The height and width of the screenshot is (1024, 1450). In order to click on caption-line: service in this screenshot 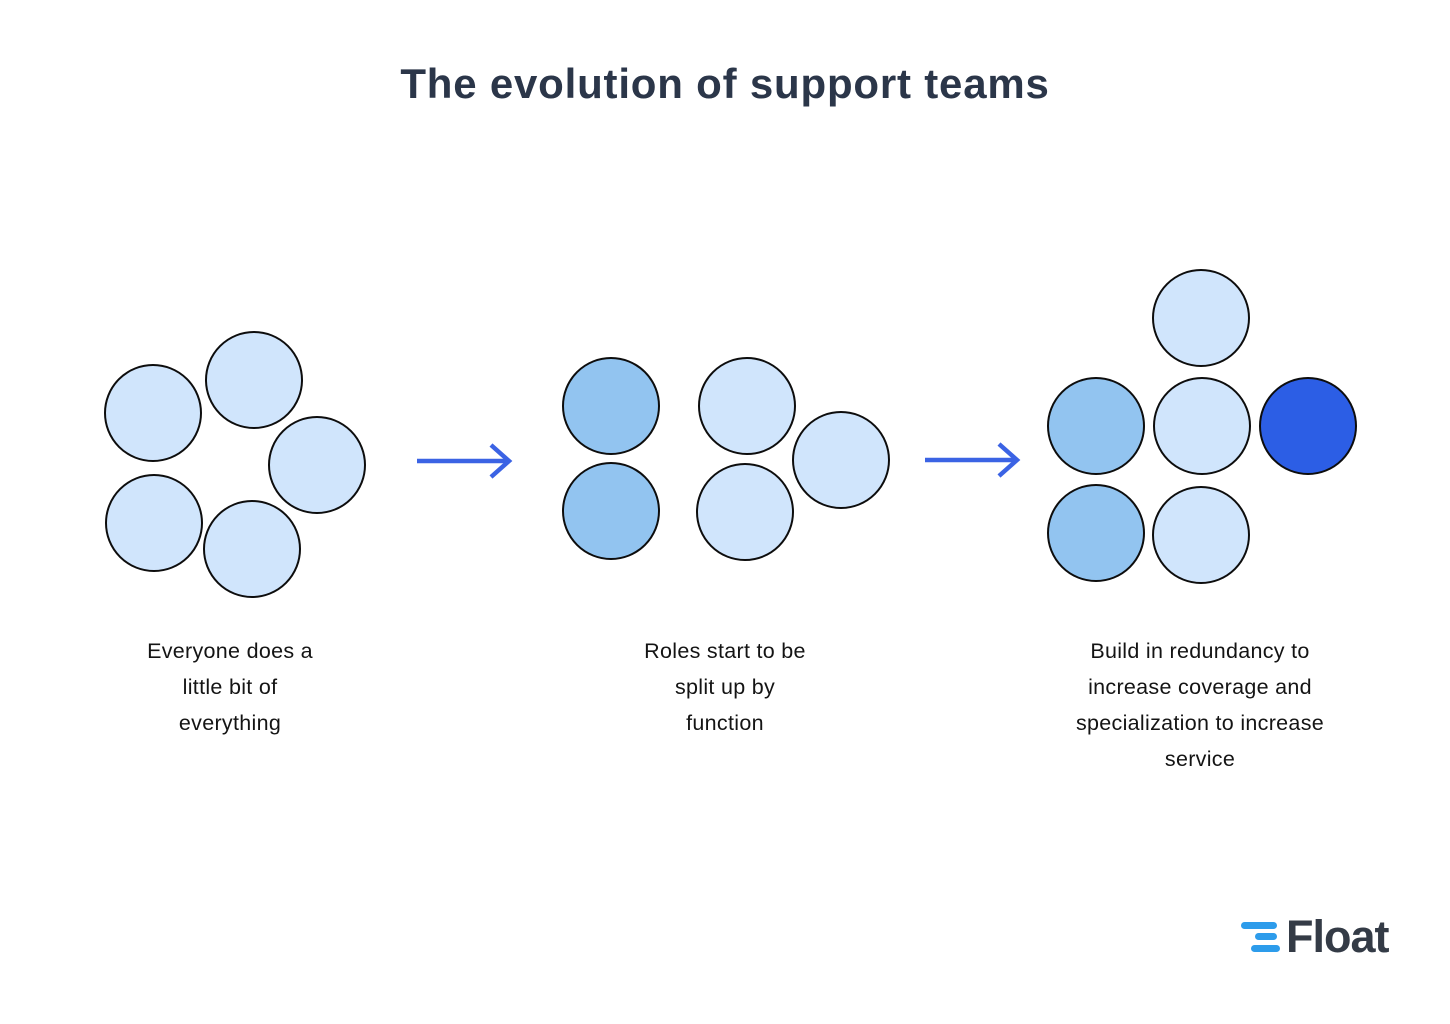, I will do `click(1200, 759)`.